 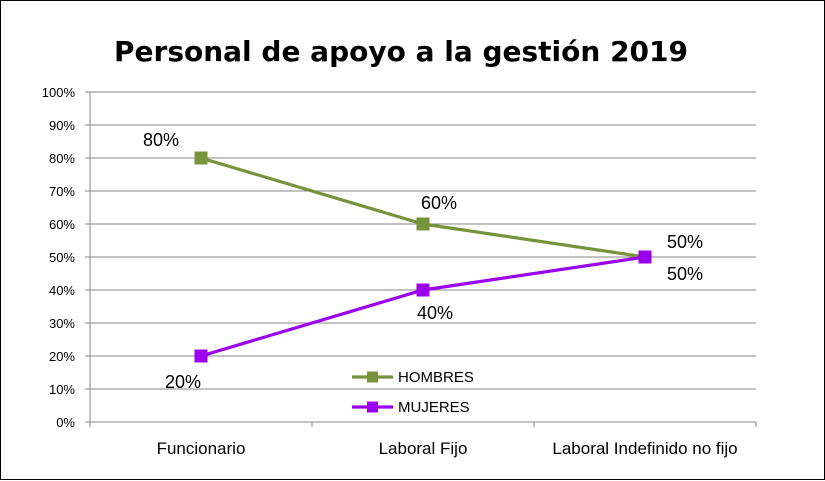 I want to click on x-tick-label: Laboral Fijo, so click(x=423, y=448).